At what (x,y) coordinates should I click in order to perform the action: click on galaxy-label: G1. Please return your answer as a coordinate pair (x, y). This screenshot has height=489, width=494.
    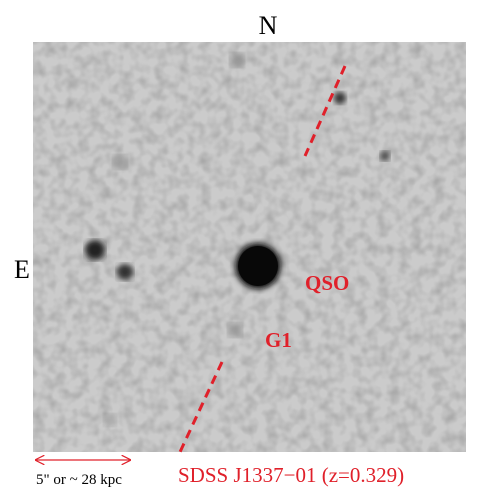
    Looking at the image, I should click on (278, 340).